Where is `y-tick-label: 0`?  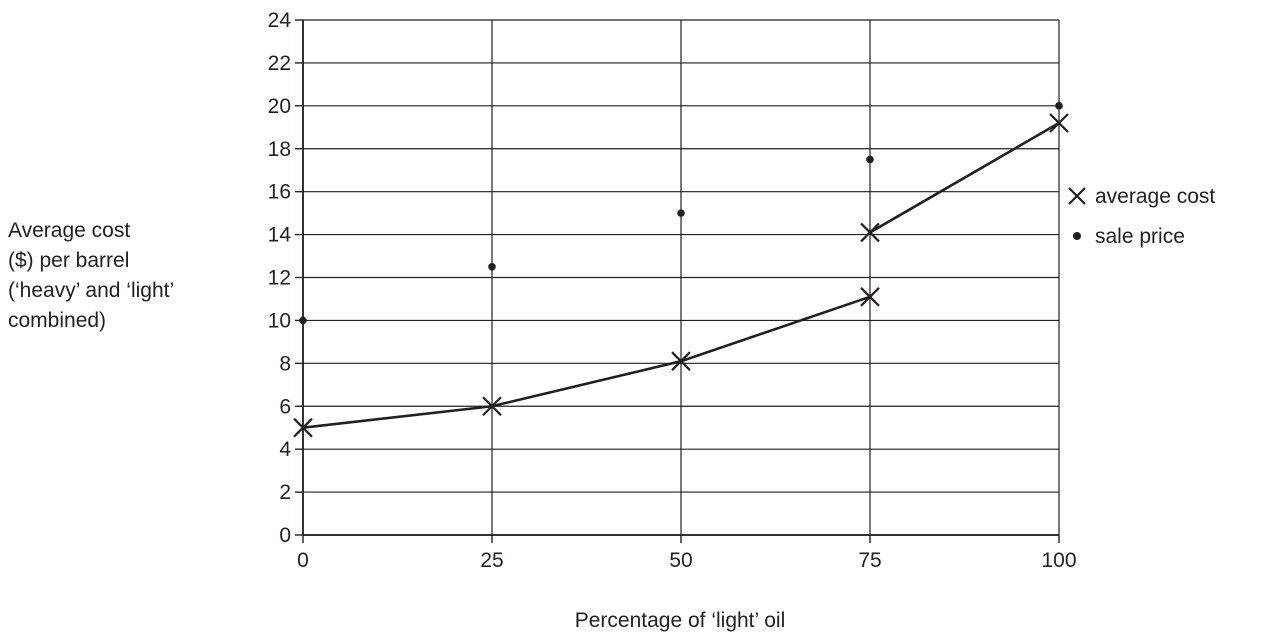 y-tick-label: 0 is located at coordinates (285, 535).